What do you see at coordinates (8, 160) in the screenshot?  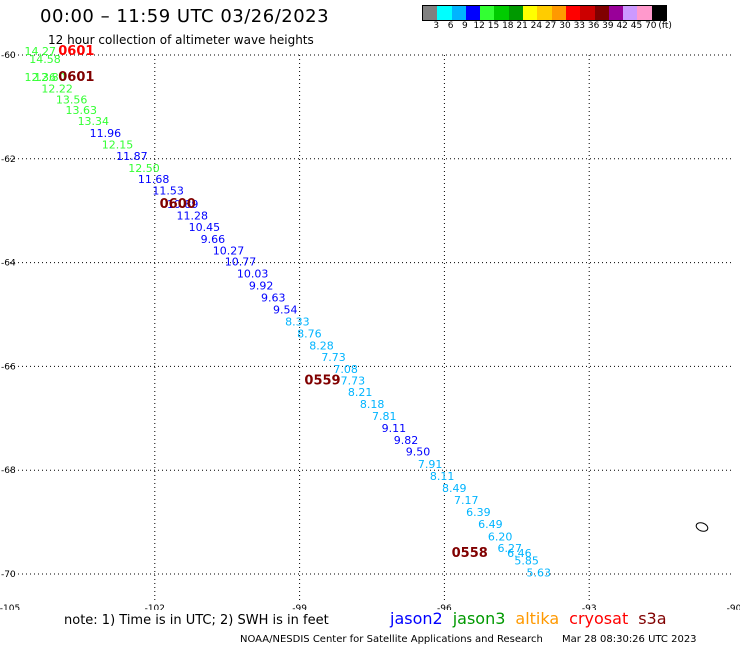 I see `y-tick-label: -62` at bounding box center [8, 160].